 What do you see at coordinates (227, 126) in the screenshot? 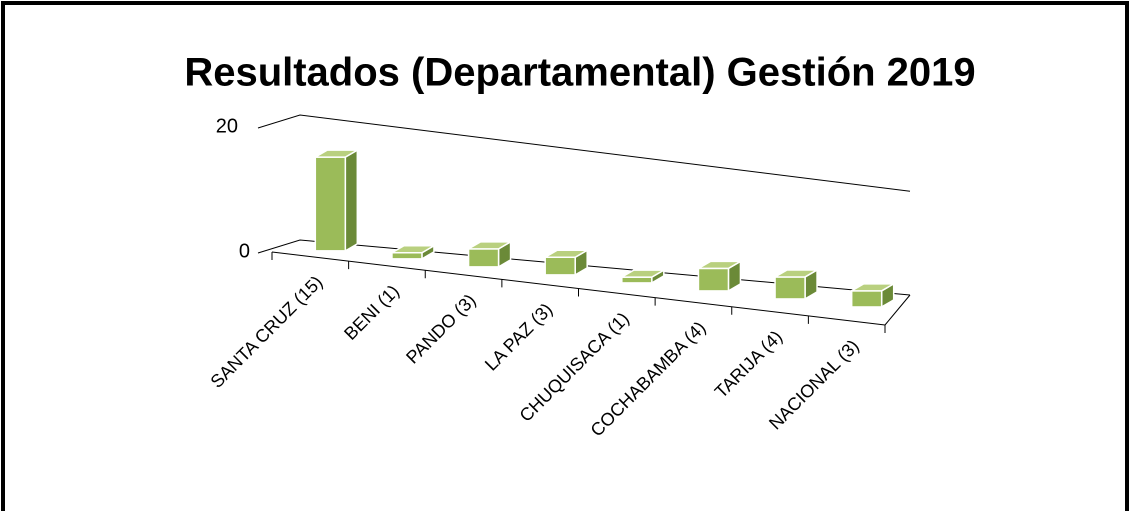
I see `y-tick-label: 20` at bounding box center [227, 126].